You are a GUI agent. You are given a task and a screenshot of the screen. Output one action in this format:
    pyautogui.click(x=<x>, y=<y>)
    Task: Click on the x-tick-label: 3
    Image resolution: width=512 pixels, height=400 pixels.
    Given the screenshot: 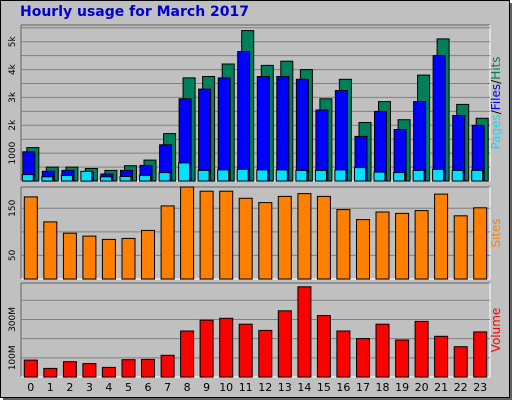 What is the action you would take?
    pyautogui.click(x=89, y=387)
    